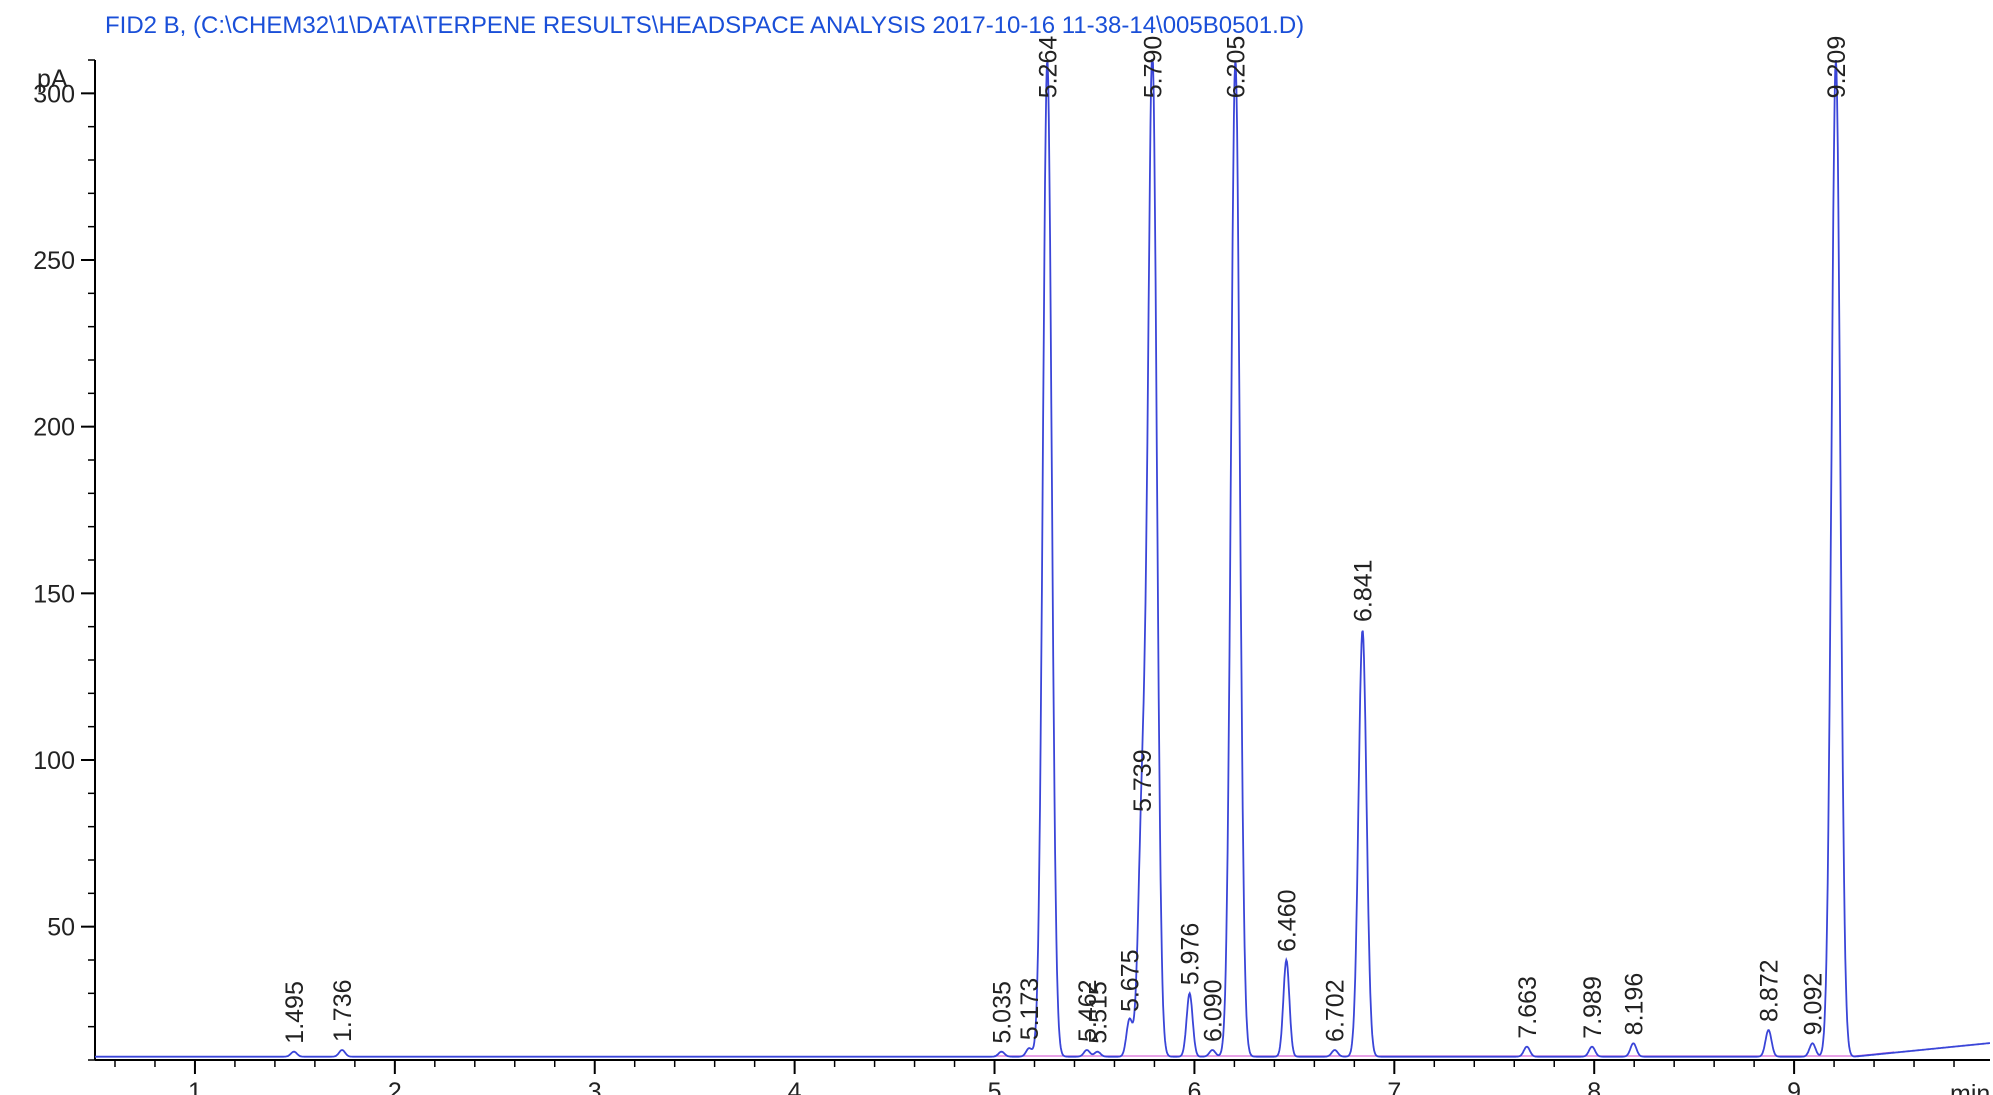  I want to click on x-tick-label: 8, so click(1594, 1086).